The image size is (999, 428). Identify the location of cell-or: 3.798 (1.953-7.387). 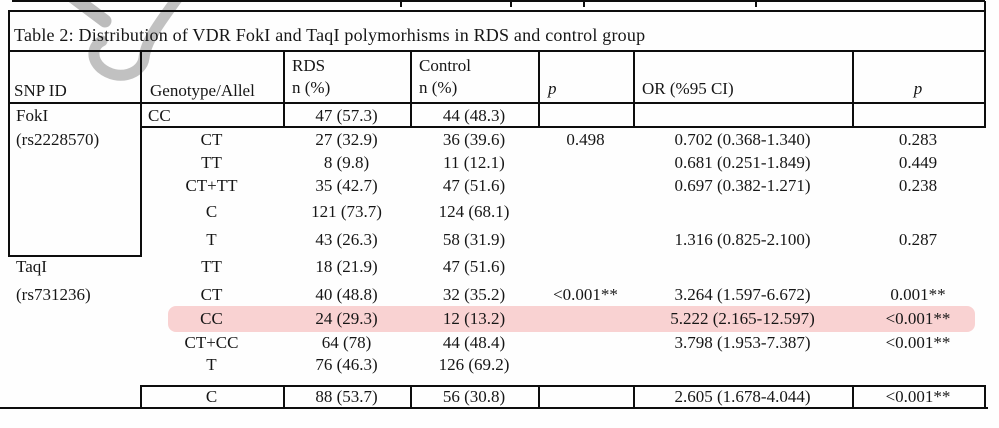
(742, 342).